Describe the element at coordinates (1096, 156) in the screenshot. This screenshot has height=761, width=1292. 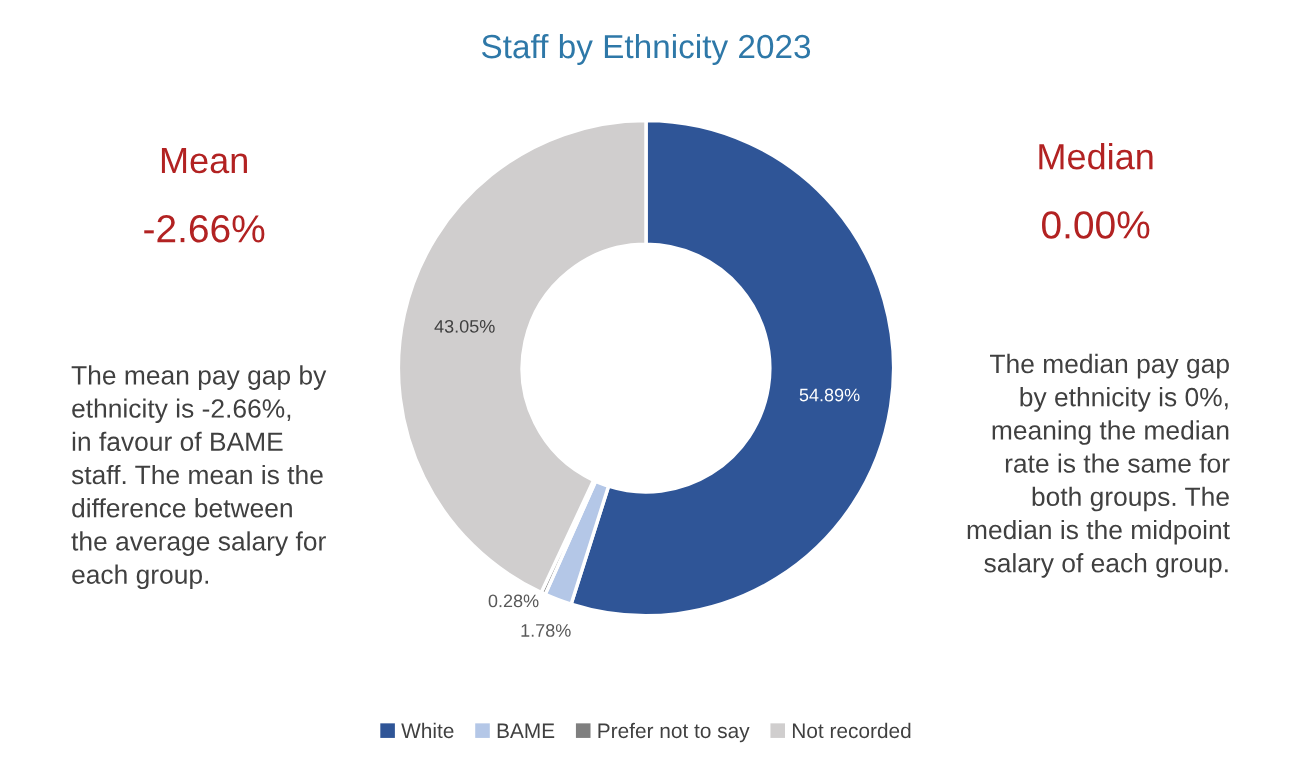
I see `text: Median` at that location.